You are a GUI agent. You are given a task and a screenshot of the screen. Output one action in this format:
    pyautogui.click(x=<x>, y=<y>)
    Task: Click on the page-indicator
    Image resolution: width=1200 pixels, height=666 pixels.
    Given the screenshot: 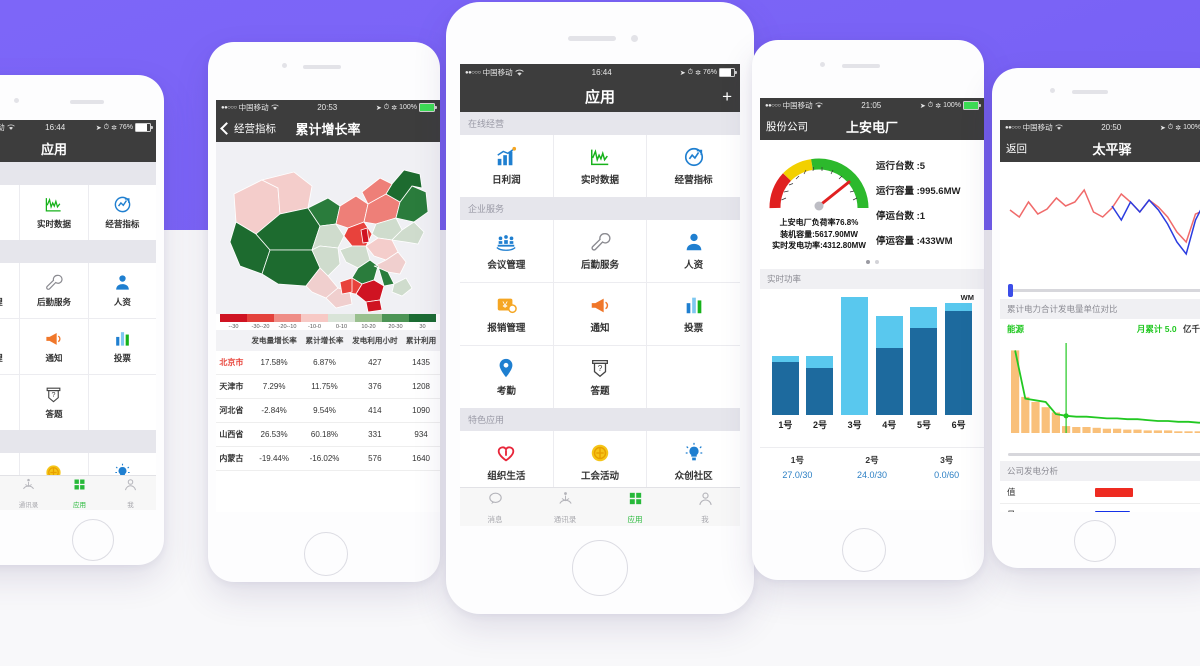 What is the action you would take?
    pyautogui.click(x=872, y=262)
    